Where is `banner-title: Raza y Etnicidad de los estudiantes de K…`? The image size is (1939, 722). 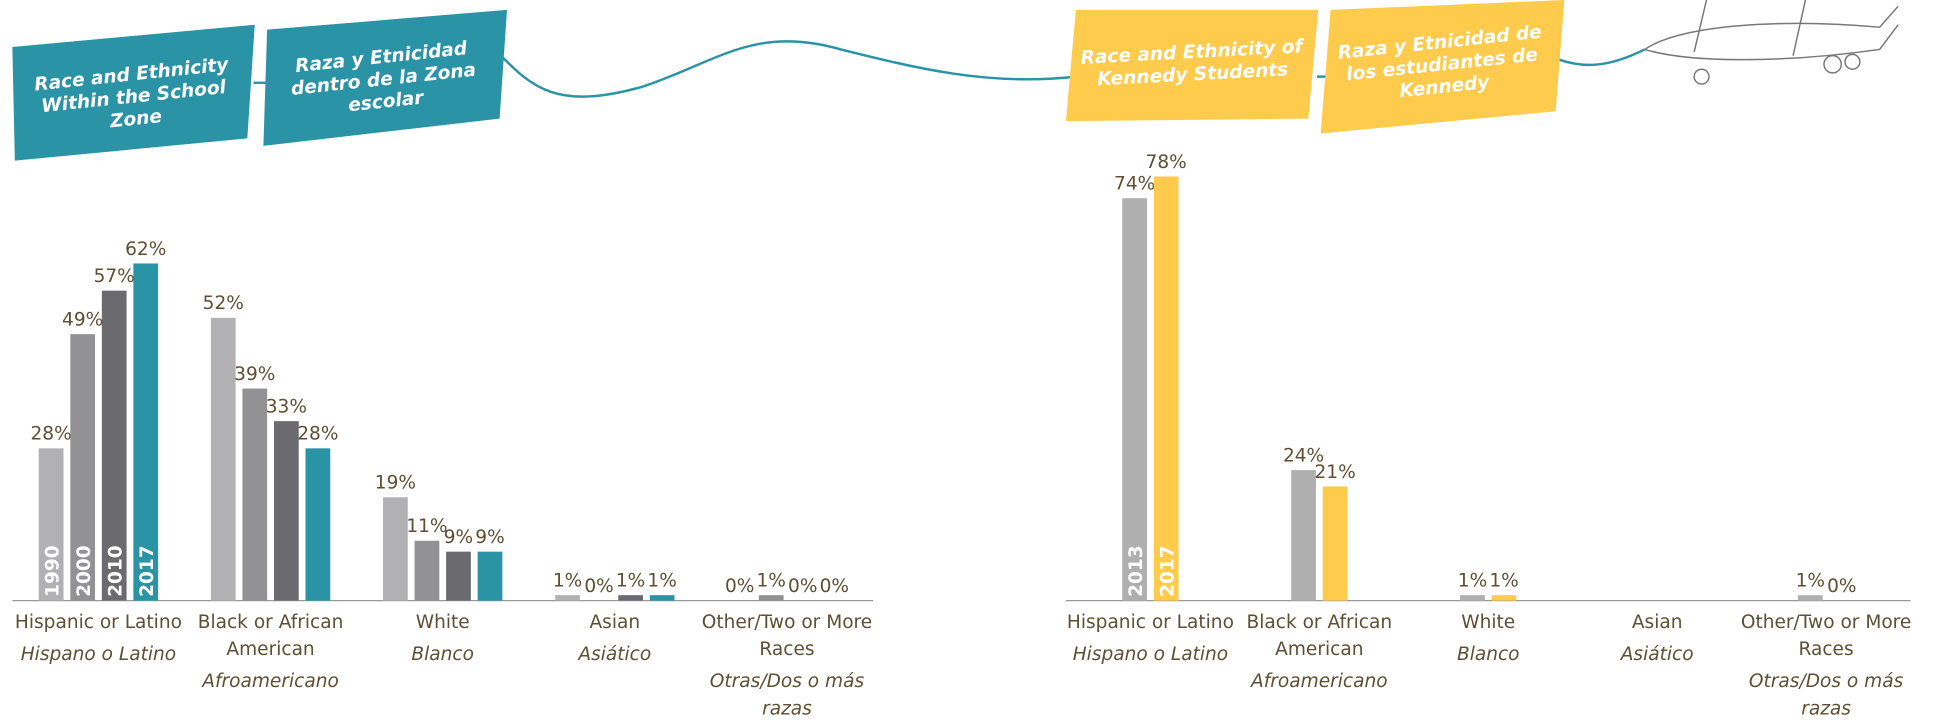
banner-title: Raza y Etnicidad de los estudiantes de K… is located at coordinates (1439, 60).